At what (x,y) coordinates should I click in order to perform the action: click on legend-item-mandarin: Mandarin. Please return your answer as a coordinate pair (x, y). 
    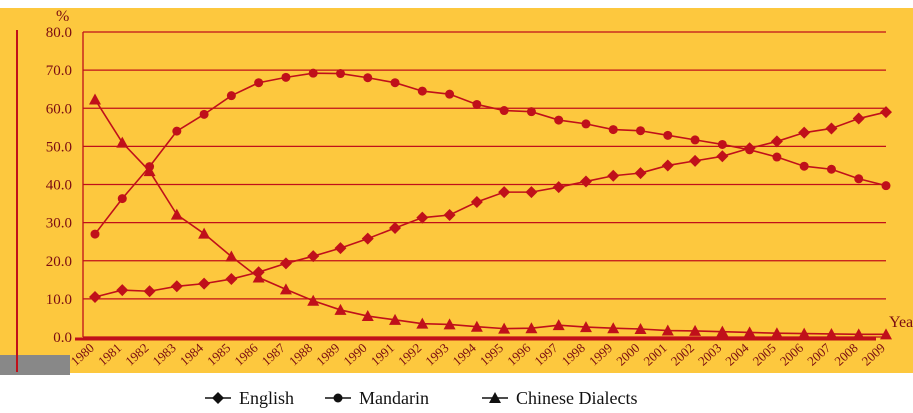
    Looking at the image, I should click on (377, 398).